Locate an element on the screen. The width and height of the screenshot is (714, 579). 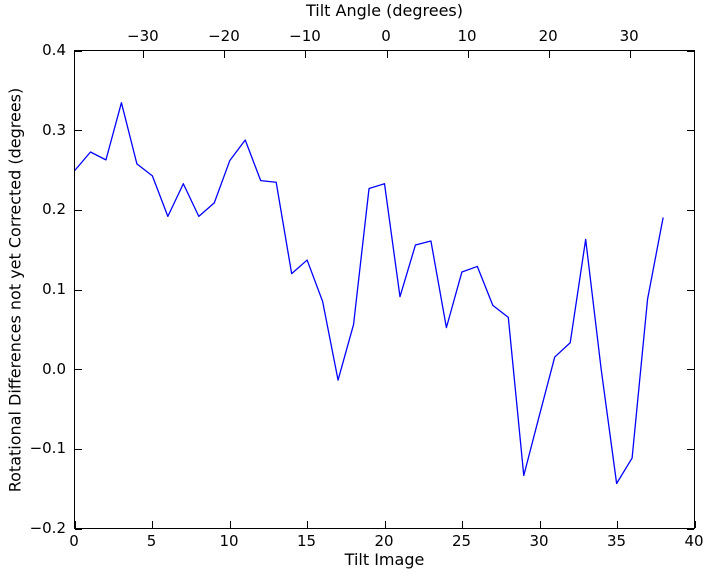
x-tick-label: 30 is located at coordinates (539, 541).